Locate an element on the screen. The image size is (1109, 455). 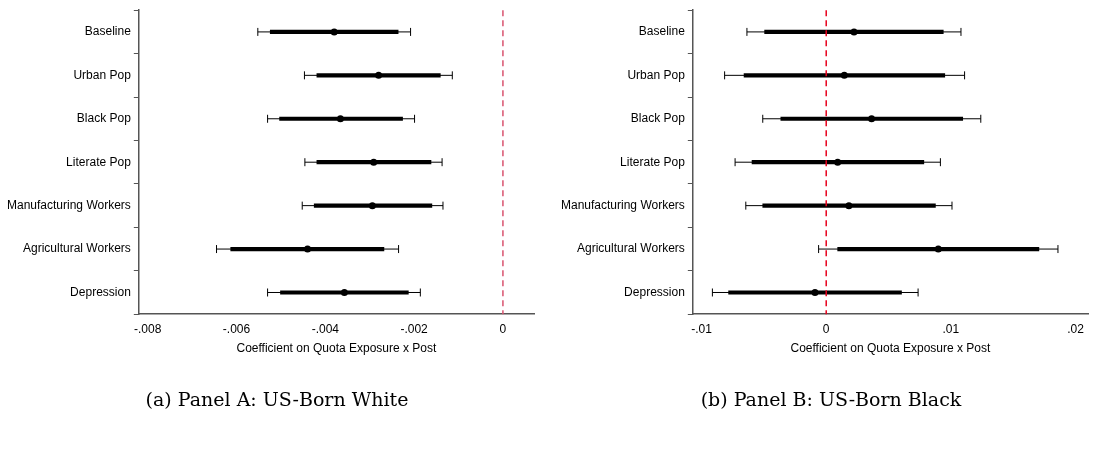
x-tick-label: -.002 is located at coordinates (414, 328).